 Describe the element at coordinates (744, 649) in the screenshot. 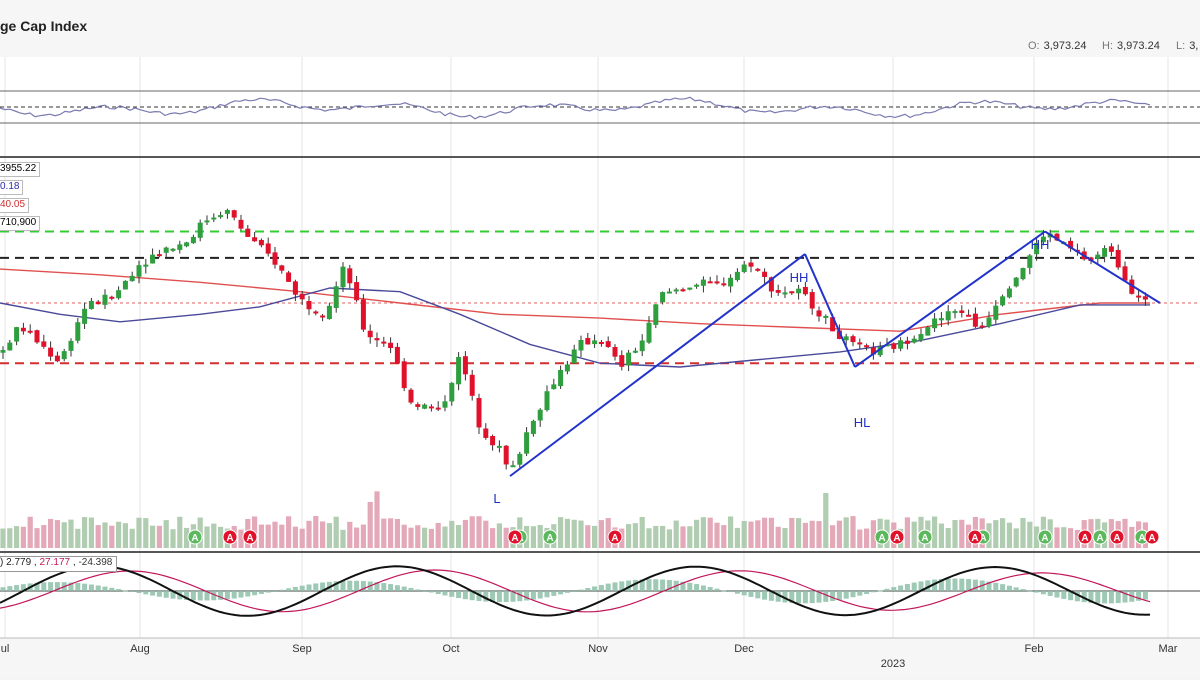

I see `x-label-dec: Dec` at that location.